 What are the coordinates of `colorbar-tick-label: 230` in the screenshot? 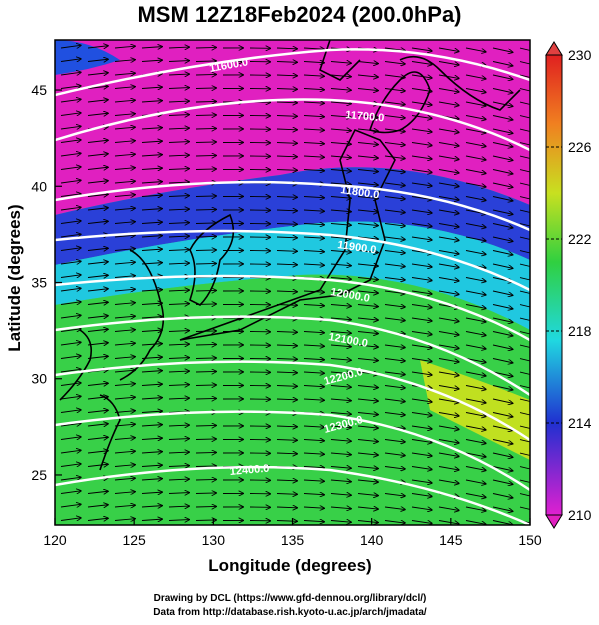 It's located at (580, 55).